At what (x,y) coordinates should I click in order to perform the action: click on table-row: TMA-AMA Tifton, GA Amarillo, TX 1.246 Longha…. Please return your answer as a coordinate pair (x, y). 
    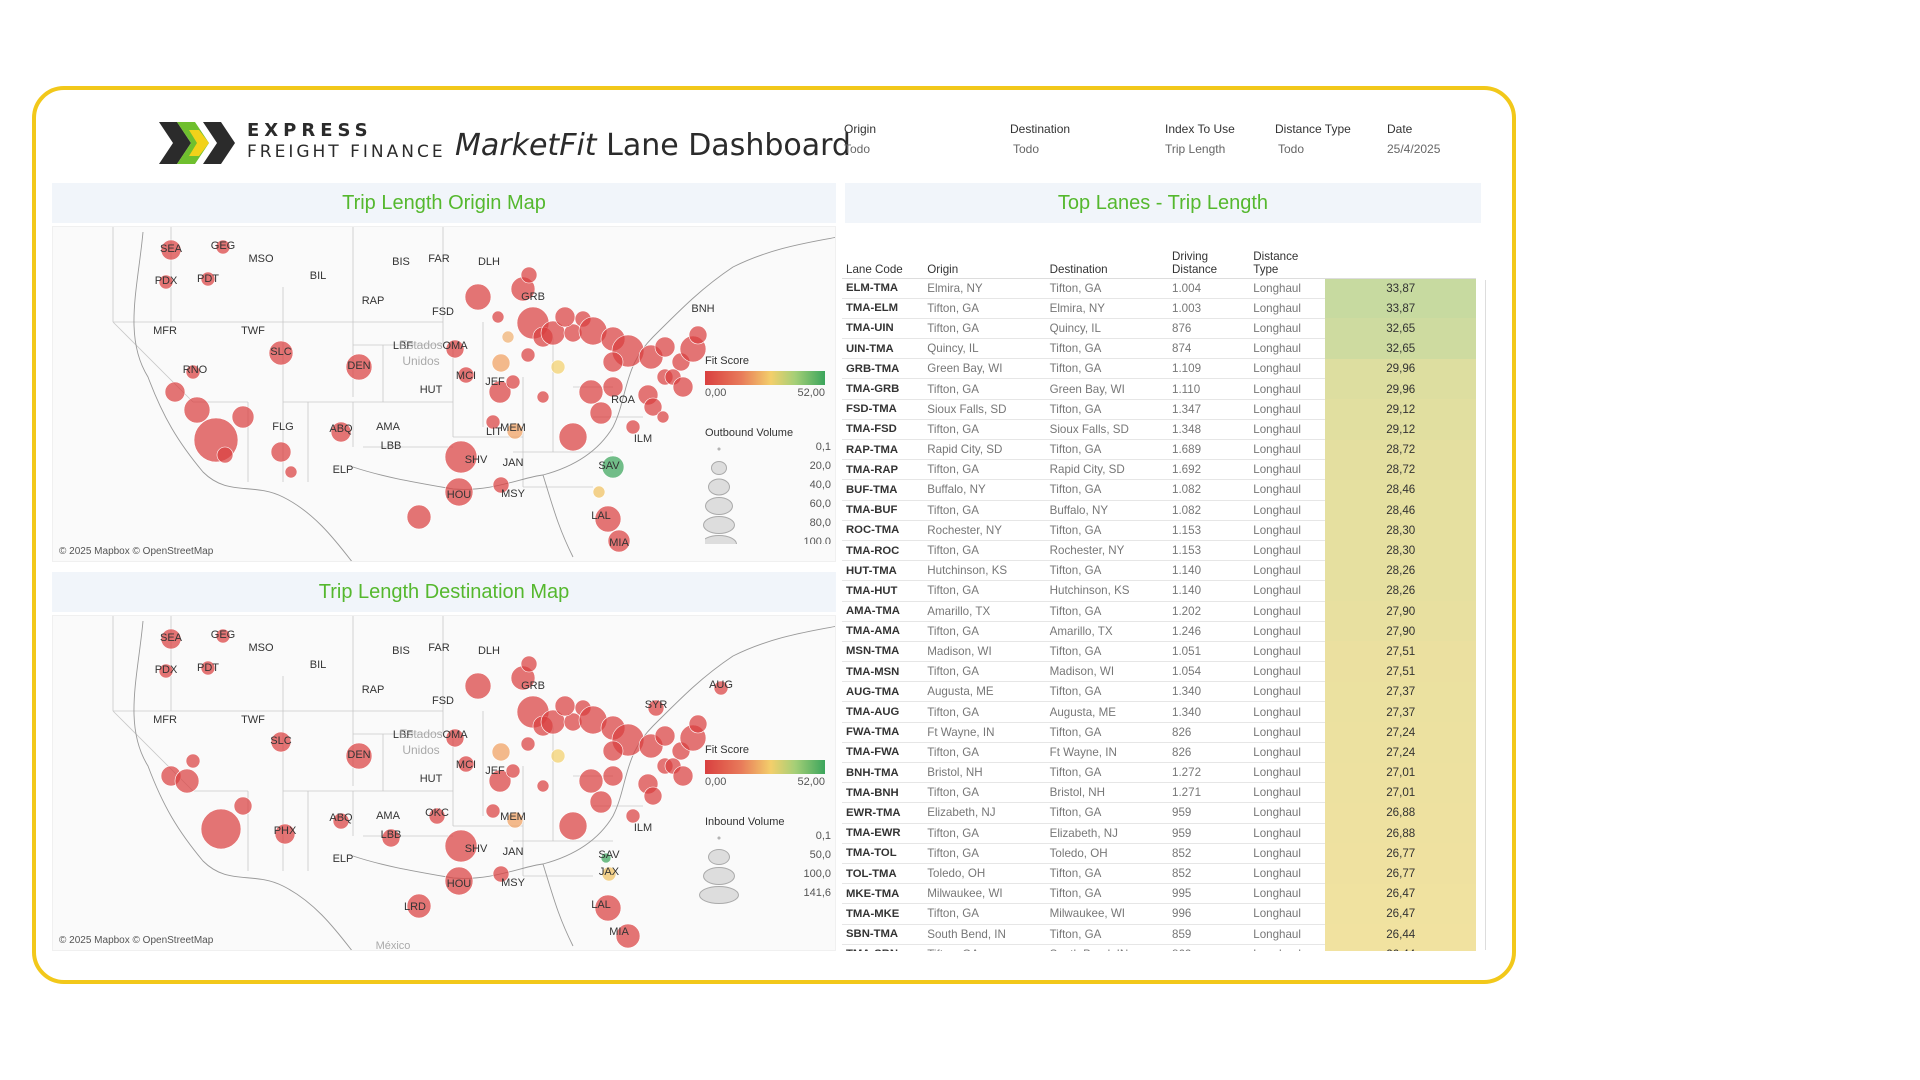
    Looking at the image, I should click on (1159, 631).